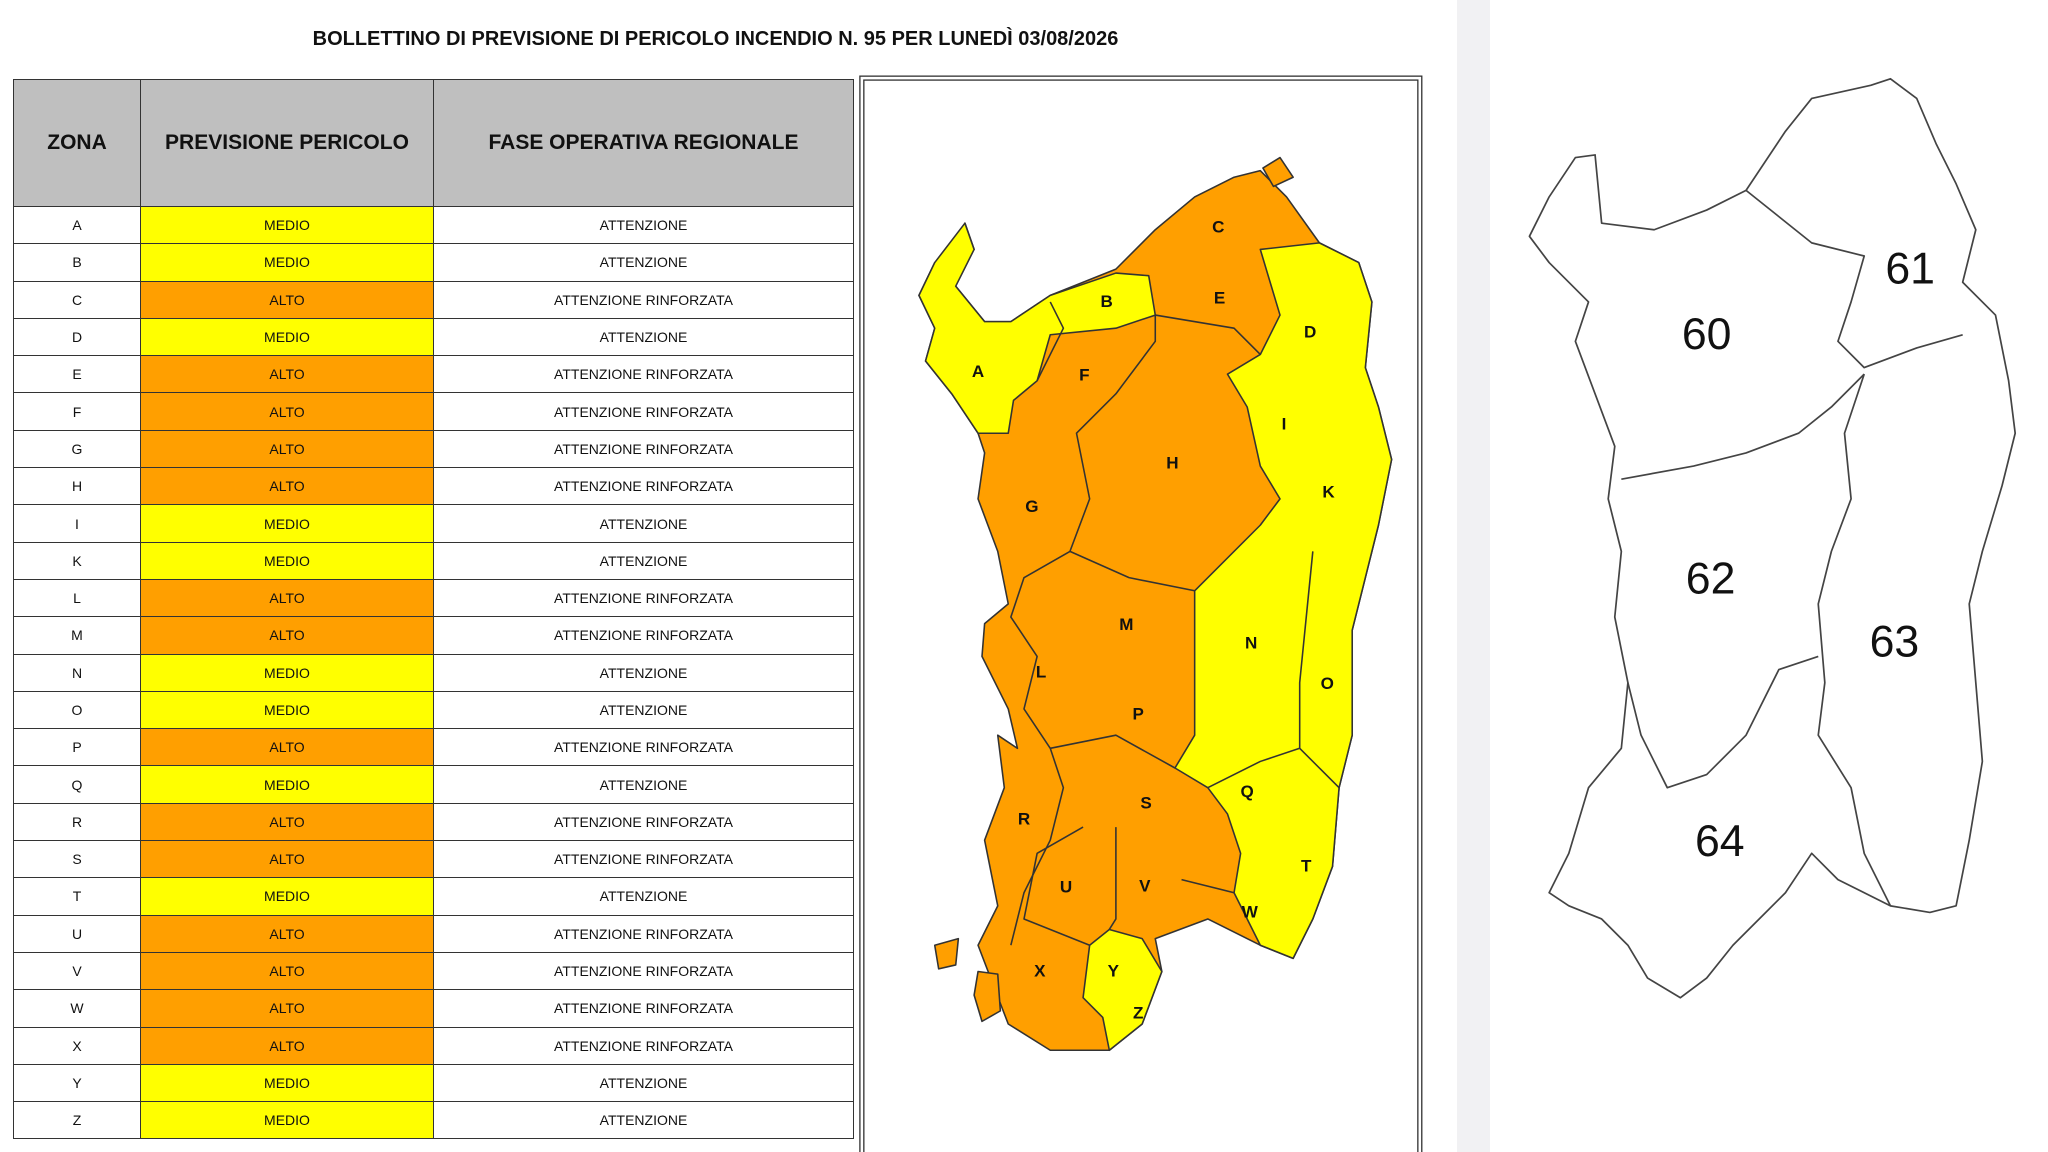 Image resolution: width=2048 pixels, height=1152 pixels. What do you see at coordinates (1218, 226) in the screenshot?
I see `zone-label: C` at bounding box center [1218, 226].